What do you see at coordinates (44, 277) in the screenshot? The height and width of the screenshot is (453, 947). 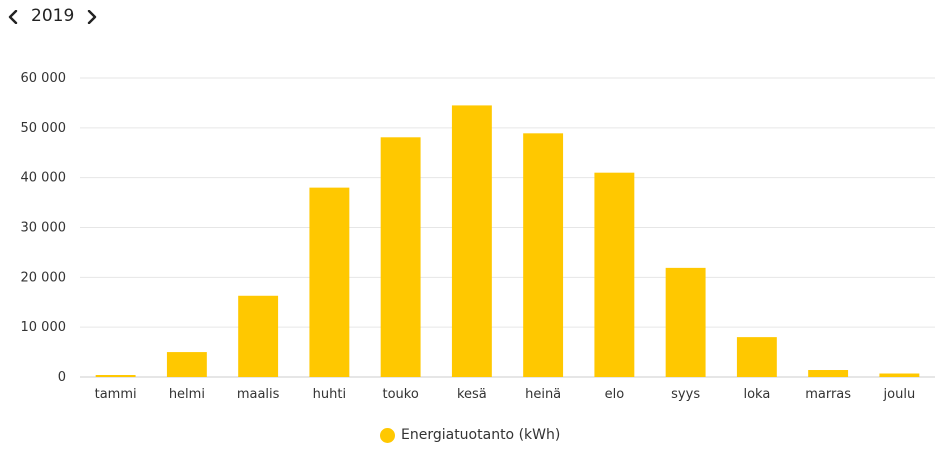 I see `y-tick-label: 20 000` at bounding box center [44, 277].